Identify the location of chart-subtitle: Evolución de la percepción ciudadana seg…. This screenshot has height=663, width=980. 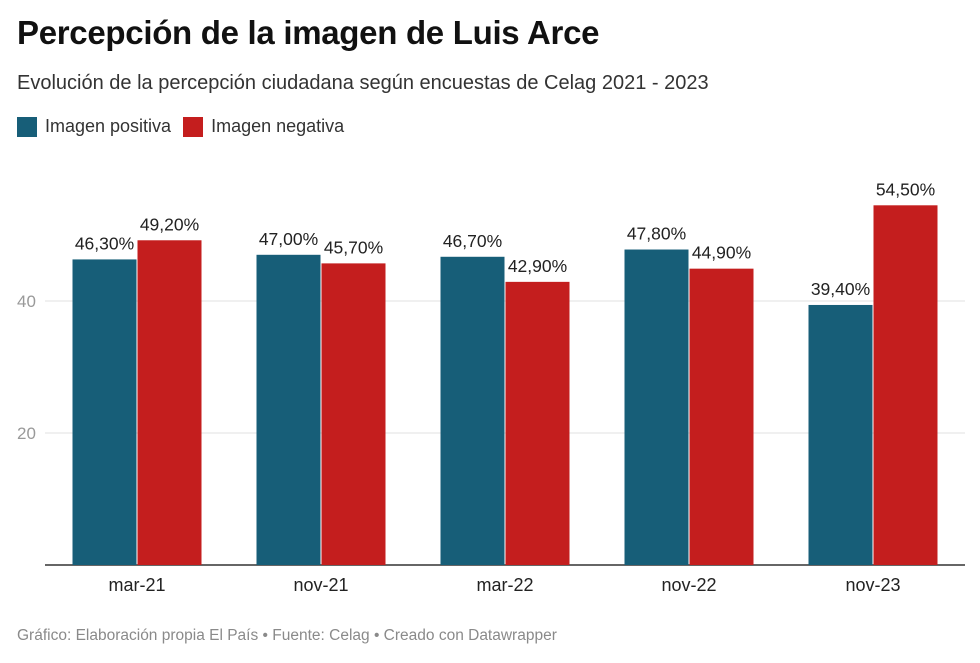
(363, 83).